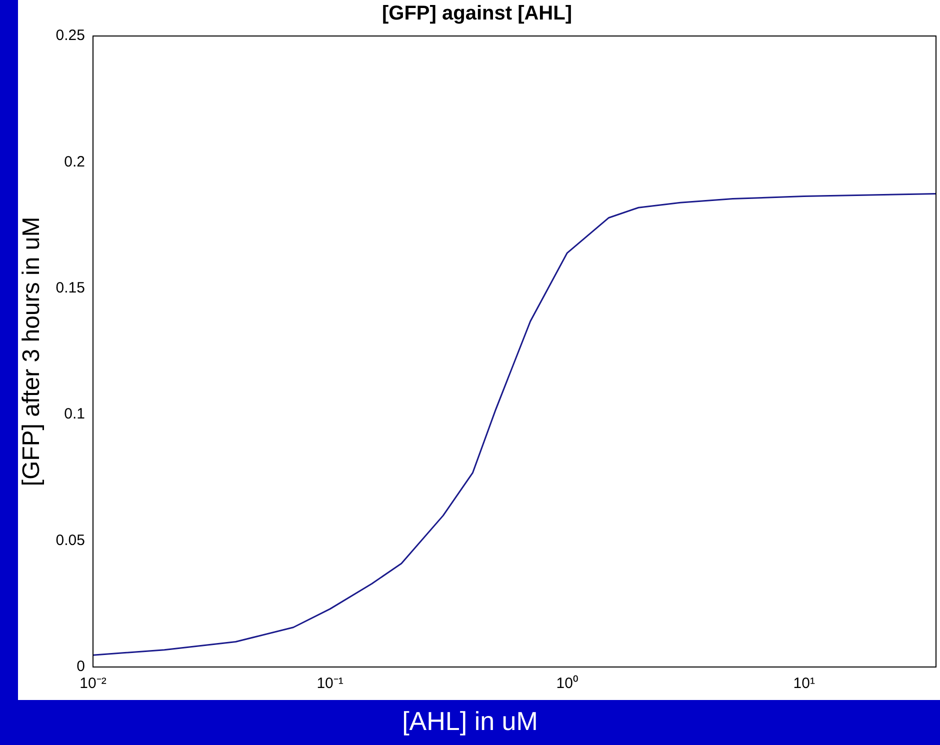  What do you see at coordinates (70, 35) in the screenshot?
I see `y-tick-label: 0.25` at bounding box center [70, 35].